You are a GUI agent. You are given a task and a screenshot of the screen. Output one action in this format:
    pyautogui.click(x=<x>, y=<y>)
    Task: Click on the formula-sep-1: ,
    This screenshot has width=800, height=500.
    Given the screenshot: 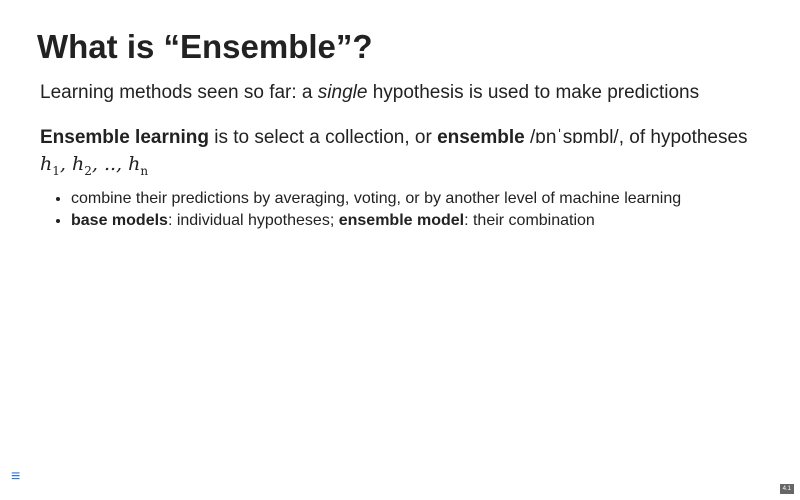 What is the action you would take?
    pyautogui.click(x=65, y=164)
    